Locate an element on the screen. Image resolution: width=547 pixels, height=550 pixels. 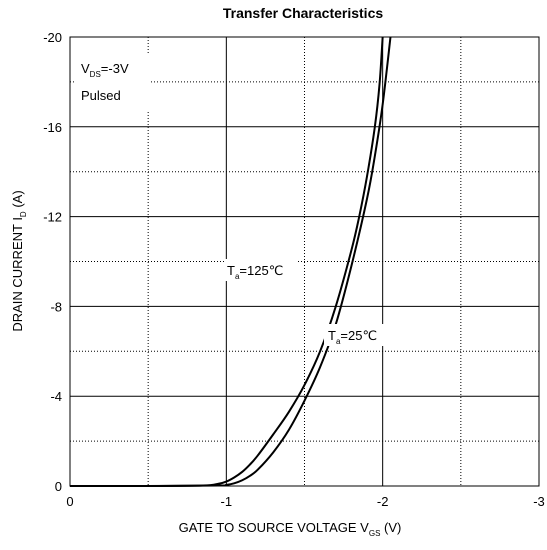
condition-box is located at coordinates (112, 83).